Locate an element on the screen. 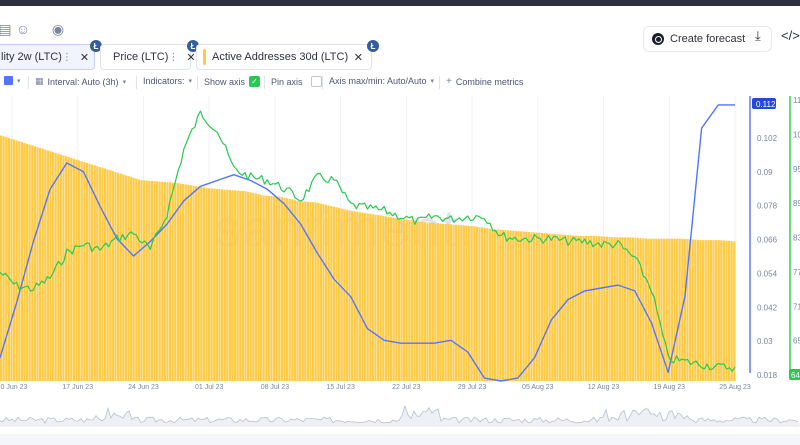 The image size is (800, 445). x-tick-label: 15 Jul 23 is located at coordinates (340, 387).